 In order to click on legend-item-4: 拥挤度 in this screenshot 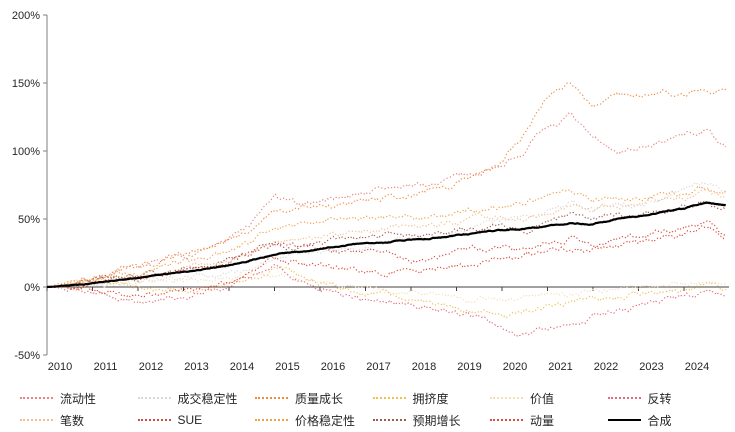, I will do `click(431, 398)`.